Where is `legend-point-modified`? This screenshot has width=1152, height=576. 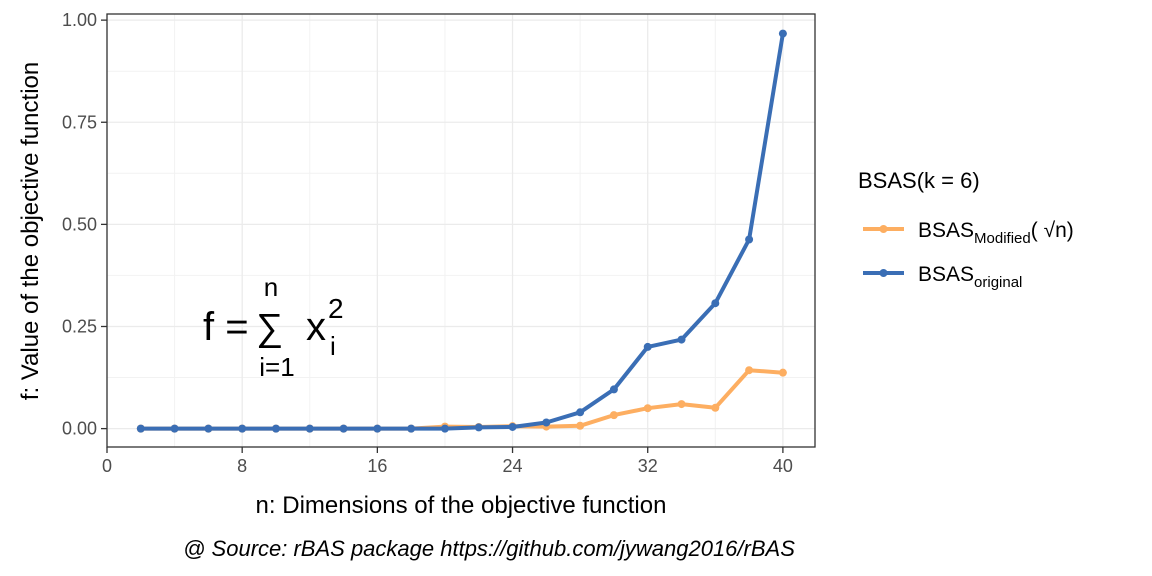 legend-point-modified is located at coordinates (883, 229).